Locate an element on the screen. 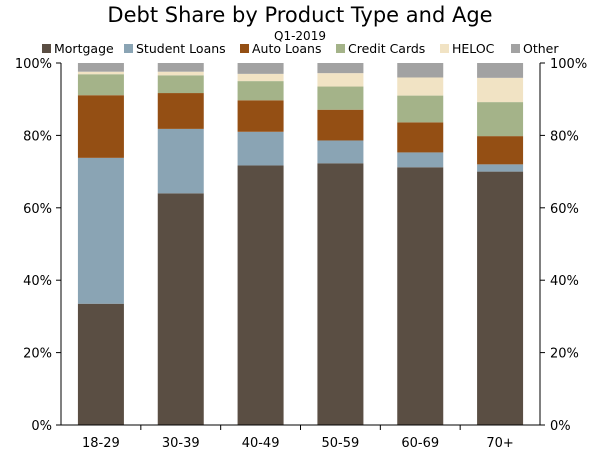 Image resolution: width=600 pixels, height=455 pixels. legend-swatch-auto-loans is located at coordinates (244, 48).